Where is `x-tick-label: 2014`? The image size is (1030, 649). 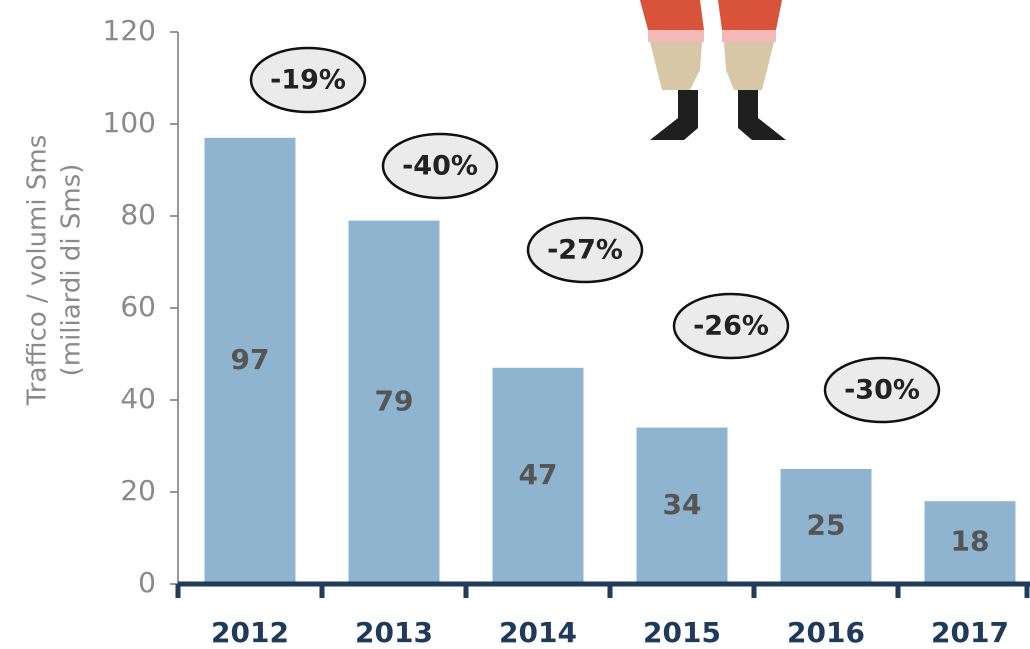 x-tick-label: 2014 is located at coordinates (538, 632).